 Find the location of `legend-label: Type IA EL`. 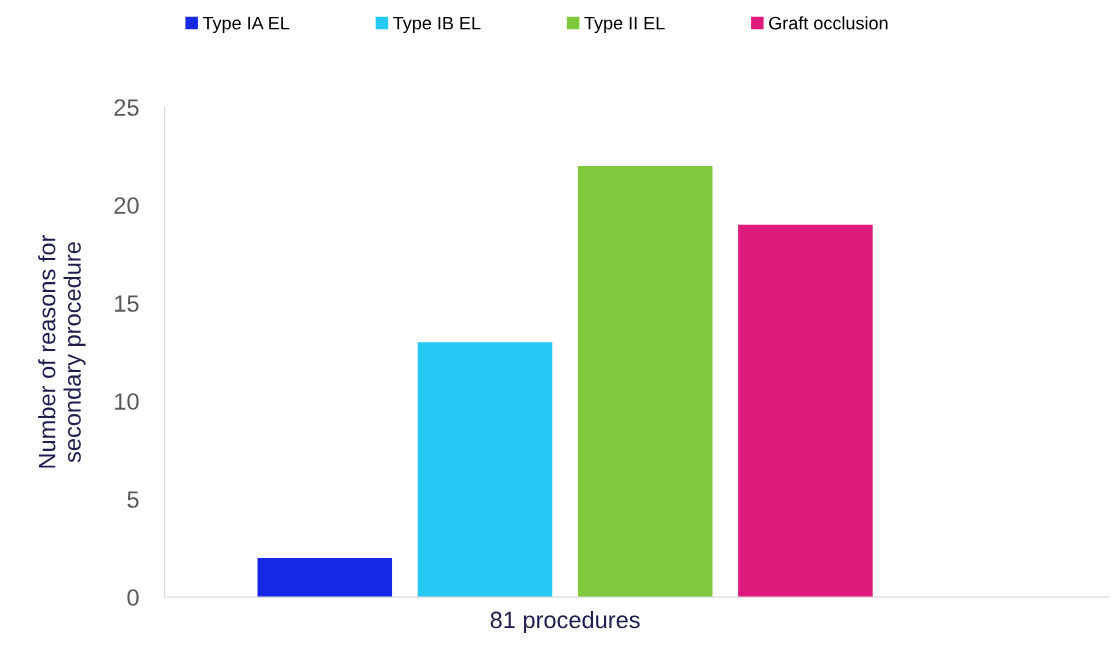

legend-label: Type IA EL is located at coordinates (246, 25).